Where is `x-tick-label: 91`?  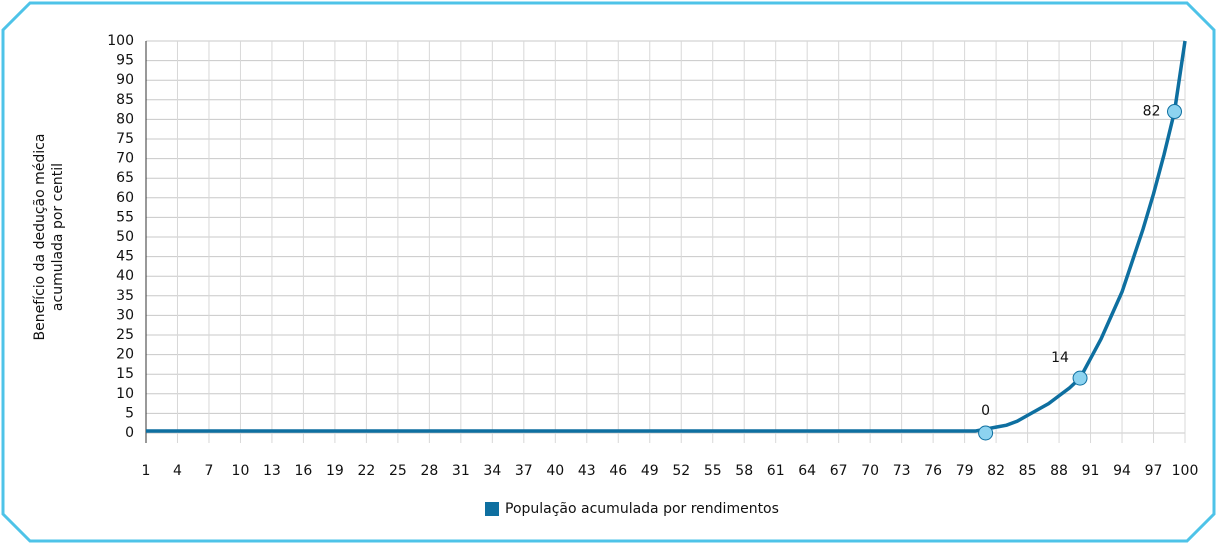
x-tick-label: 91 is located at coordinates (1091, 471).